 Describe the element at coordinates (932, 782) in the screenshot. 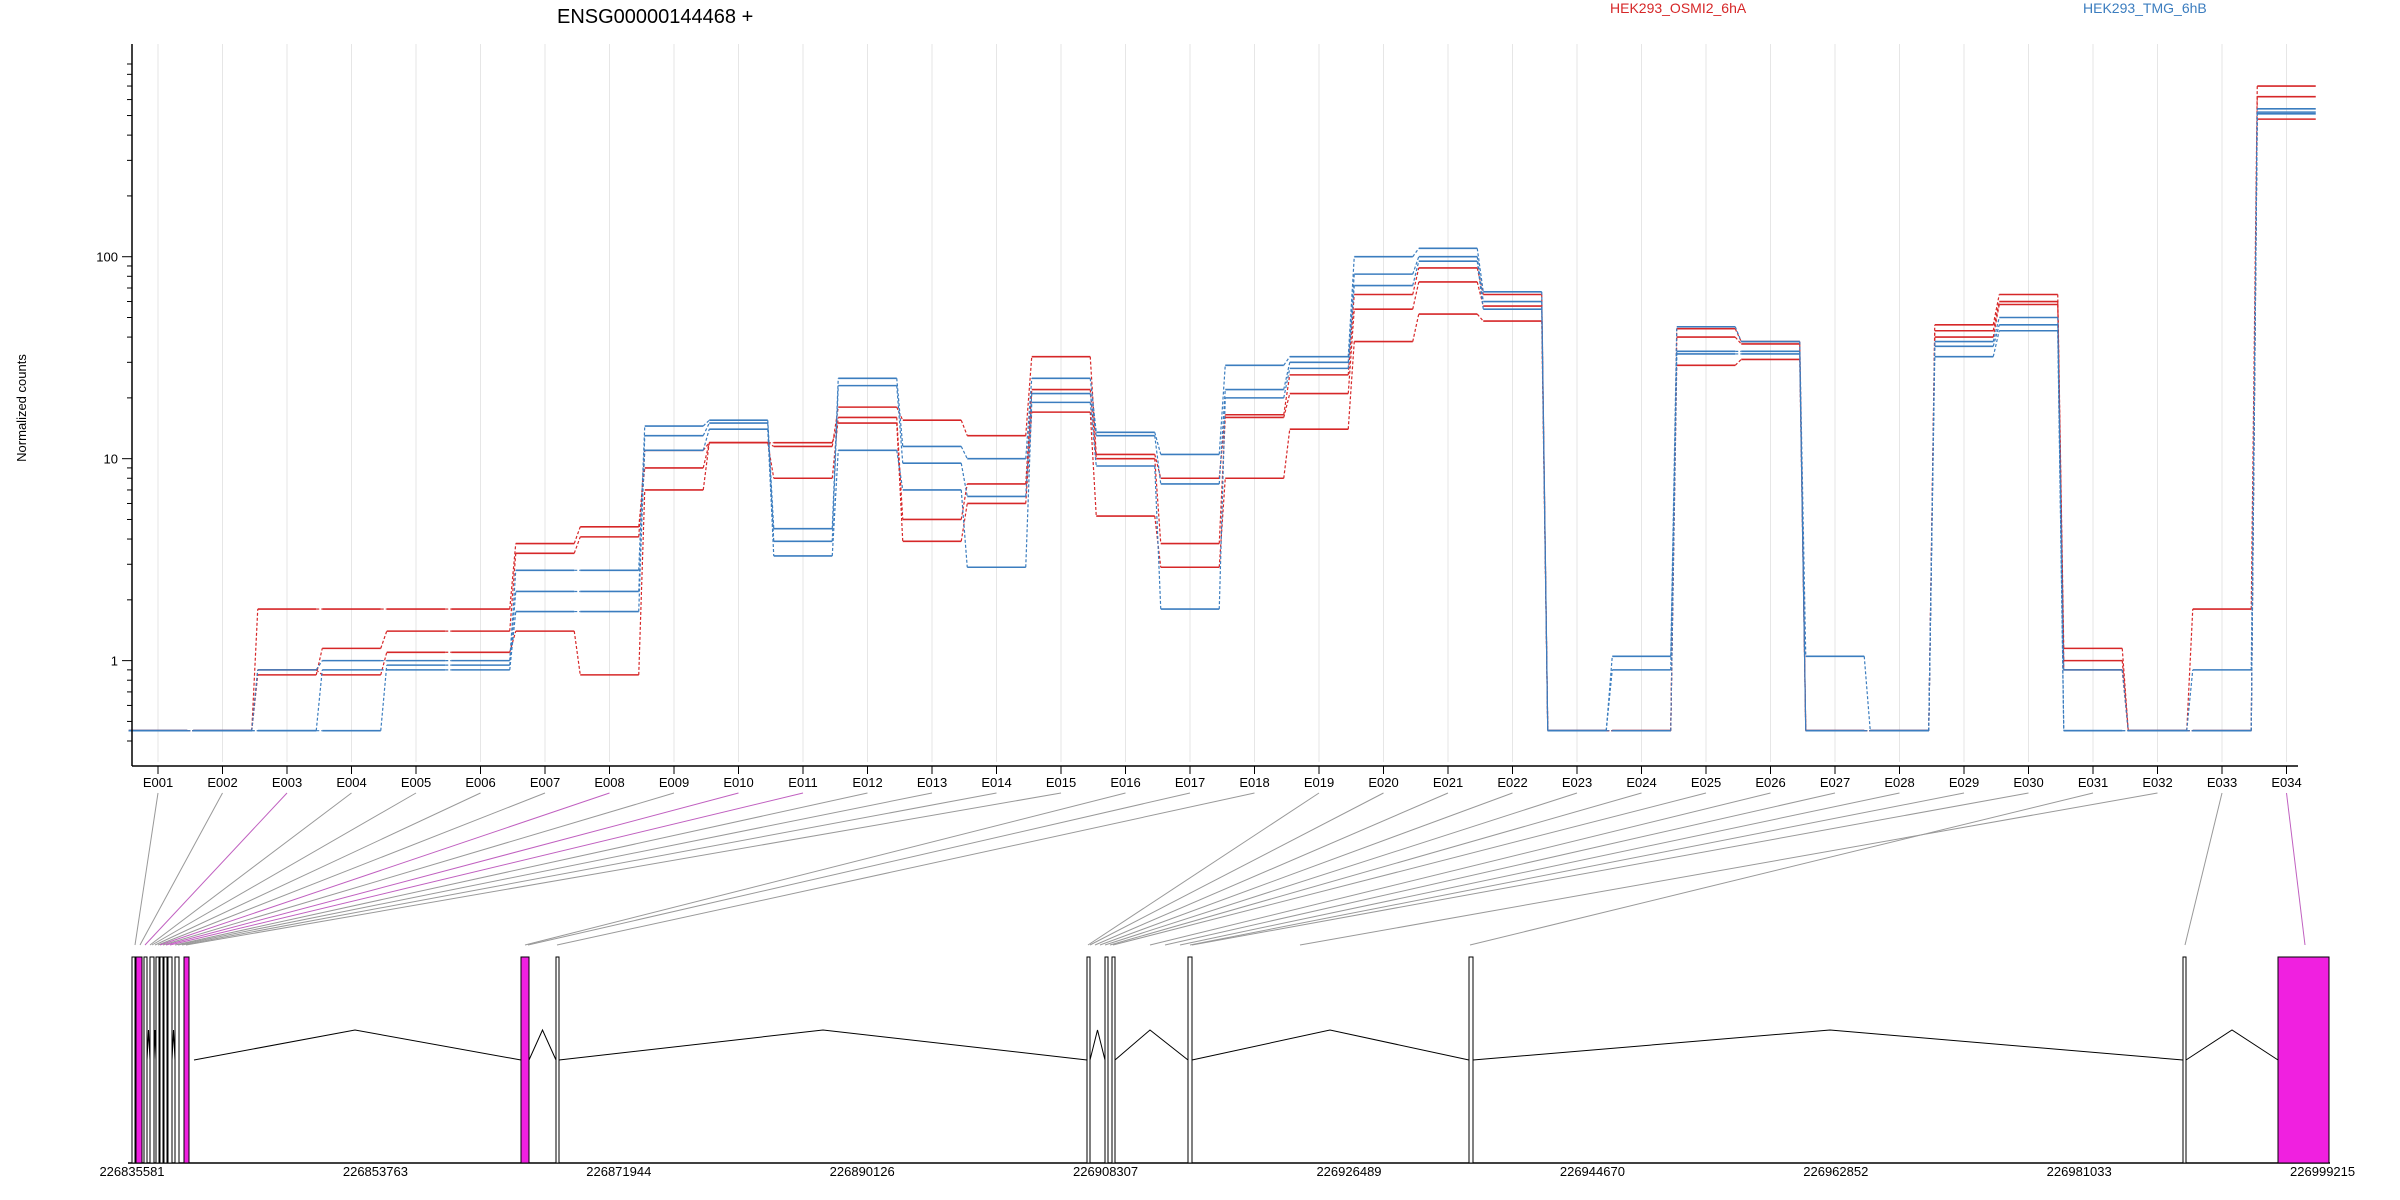

I see `x-tick-label-e013: E013` at that location.